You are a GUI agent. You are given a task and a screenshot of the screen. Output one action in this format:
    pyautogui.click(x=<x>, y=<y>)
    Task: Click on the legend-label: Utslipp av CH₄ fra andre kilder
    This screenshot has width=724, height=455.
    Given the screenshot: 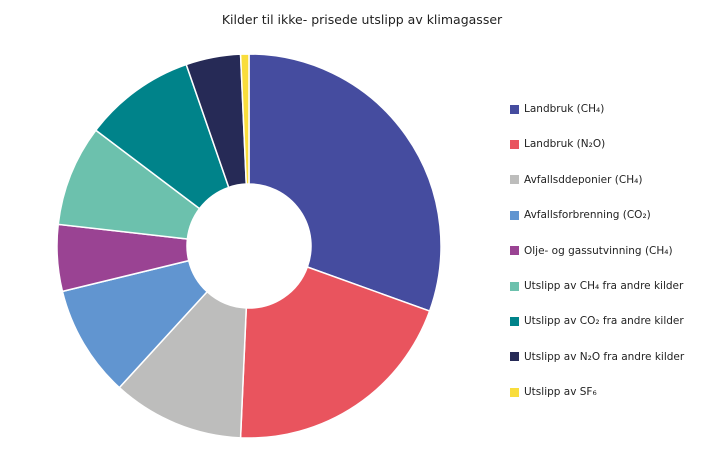 What is the action you would take?
    pyautogui.click(x=604, y=286)
    